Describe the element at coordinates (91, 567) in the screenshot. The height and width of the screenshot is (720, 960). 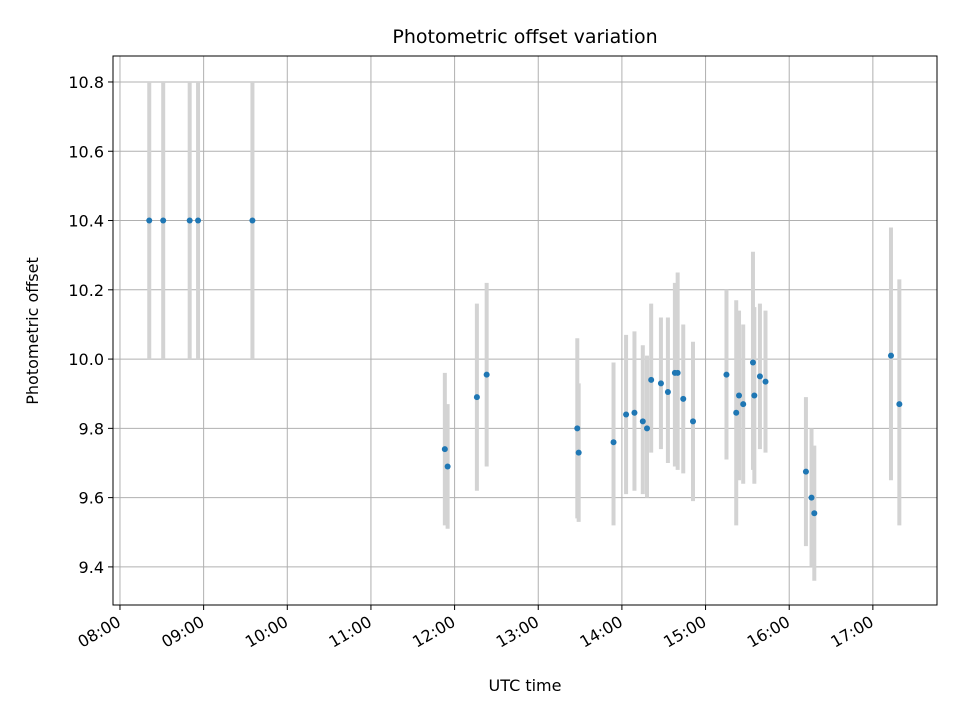
I see `y-tick-label: 9.4` at that location.